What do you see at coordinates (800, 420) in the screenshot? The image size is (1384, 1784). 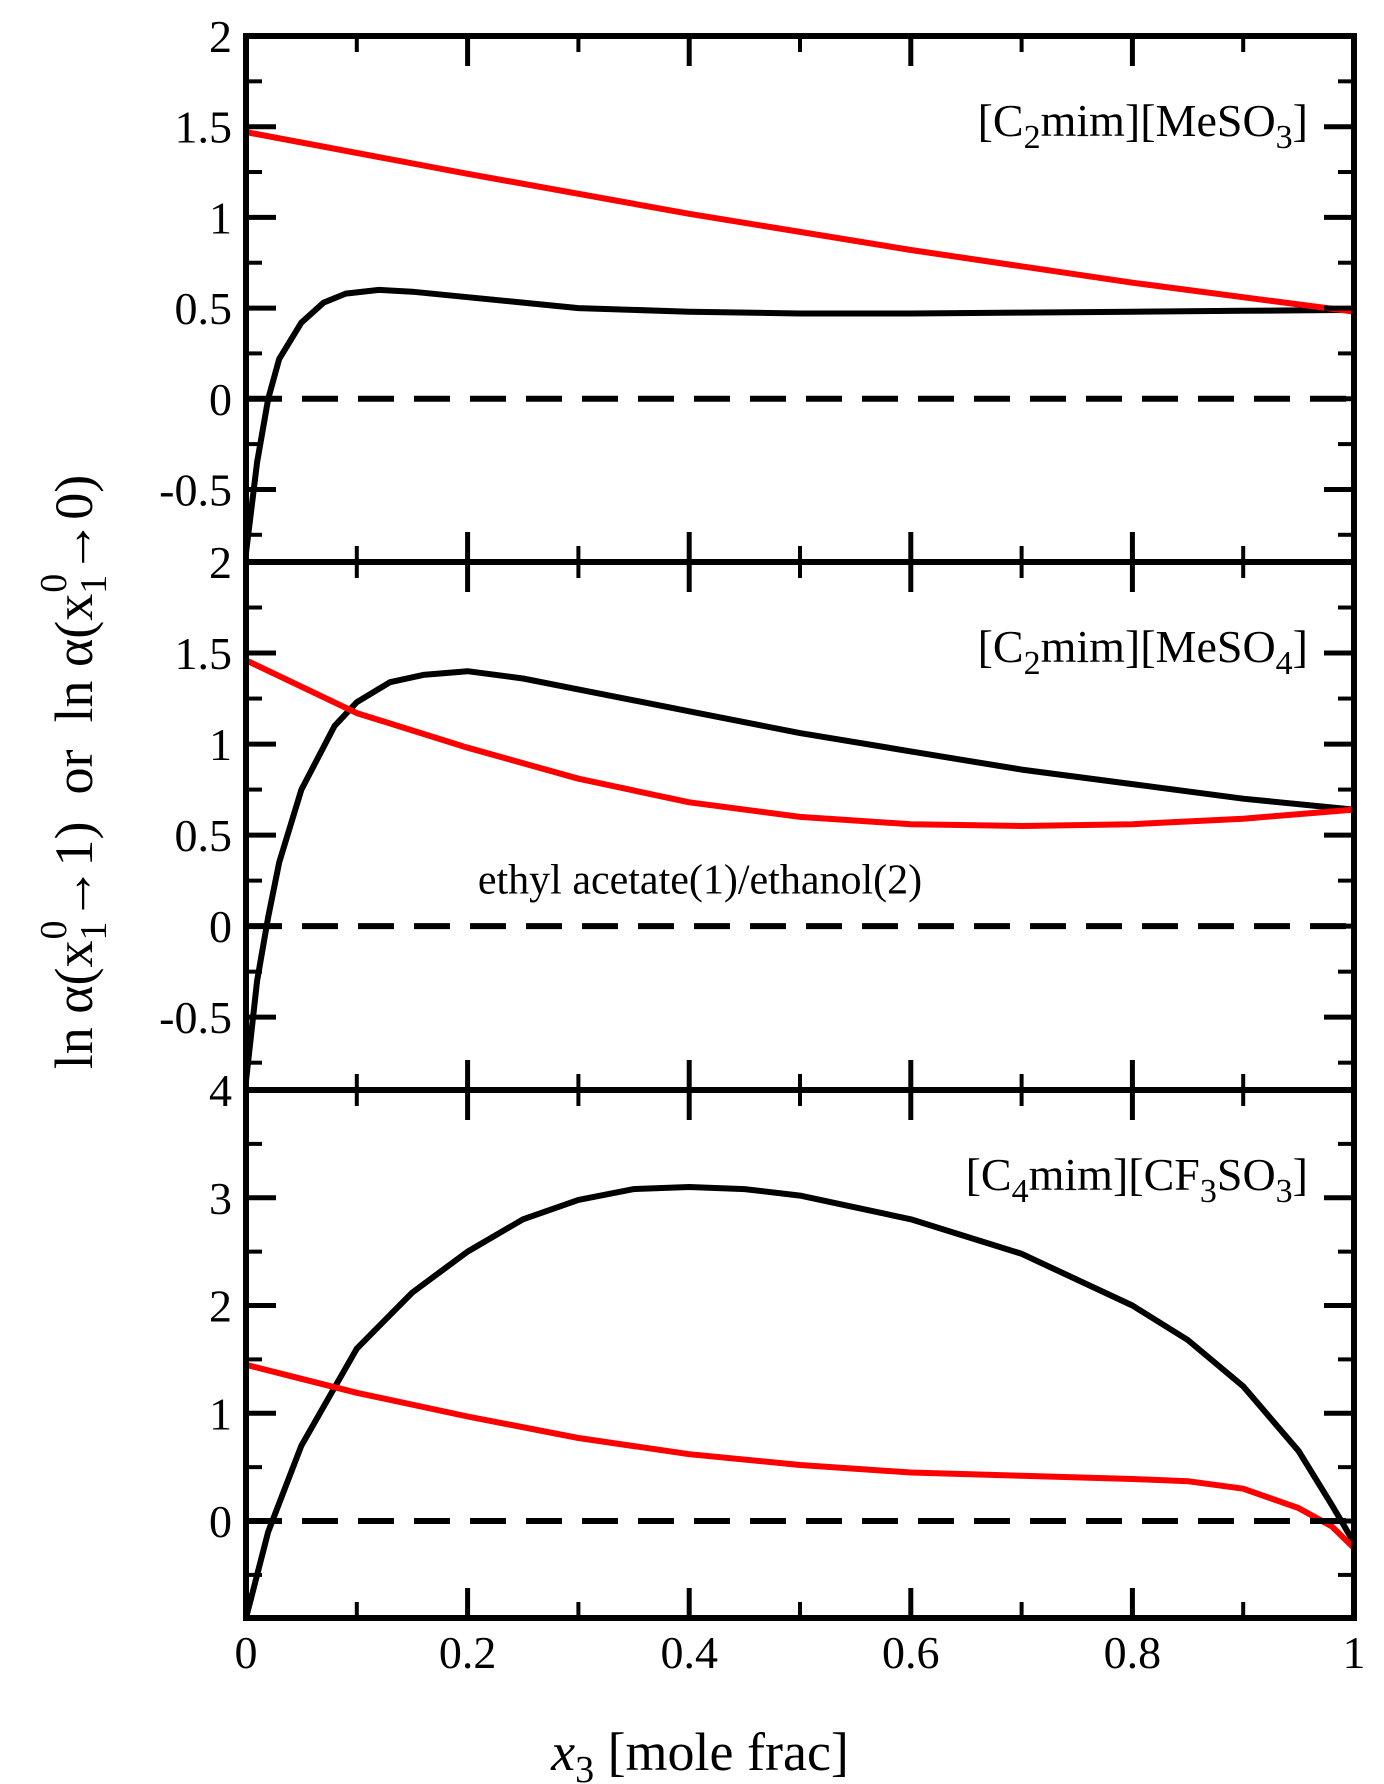 I see `series-black-line` at bounding box center [800, 420].